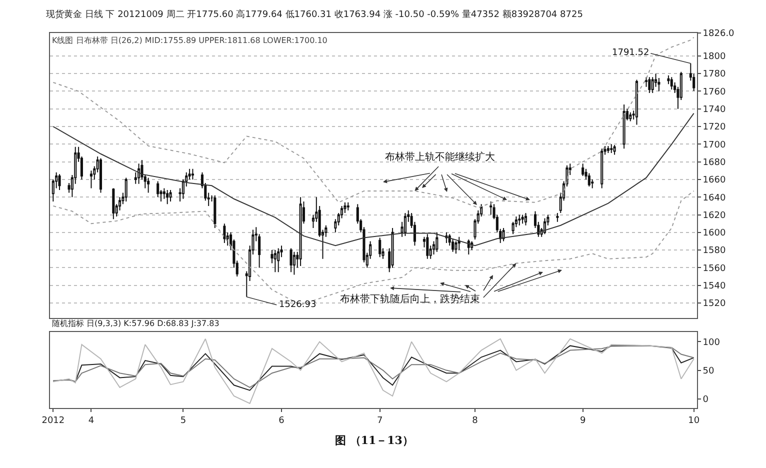  What do you see at coordinates (714, 304) in the screenshot?
I see `y-tick-label: 1520` at bounding box center [714, 304].